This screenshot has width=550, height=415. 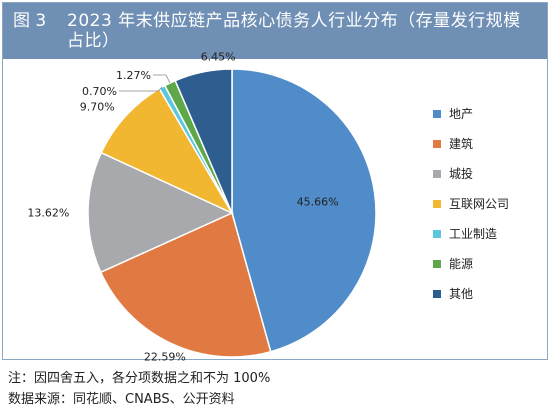 I want to click on chart-title: 2023 年末供应链产品核心债务人行业分布（存量发行规模占比）, so click(x=294, y=31).